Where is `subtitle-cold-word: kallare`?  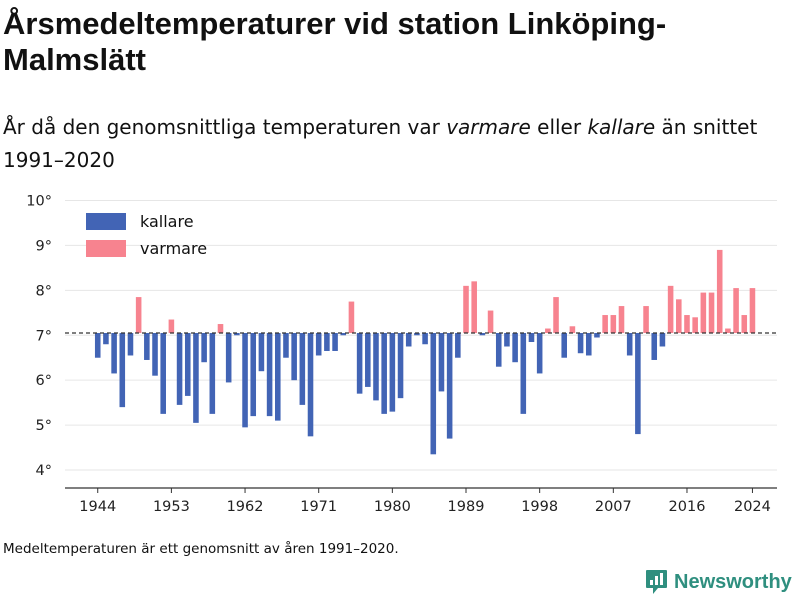
subtitle-cold-word: kallare is located at coordinates (621, 127).